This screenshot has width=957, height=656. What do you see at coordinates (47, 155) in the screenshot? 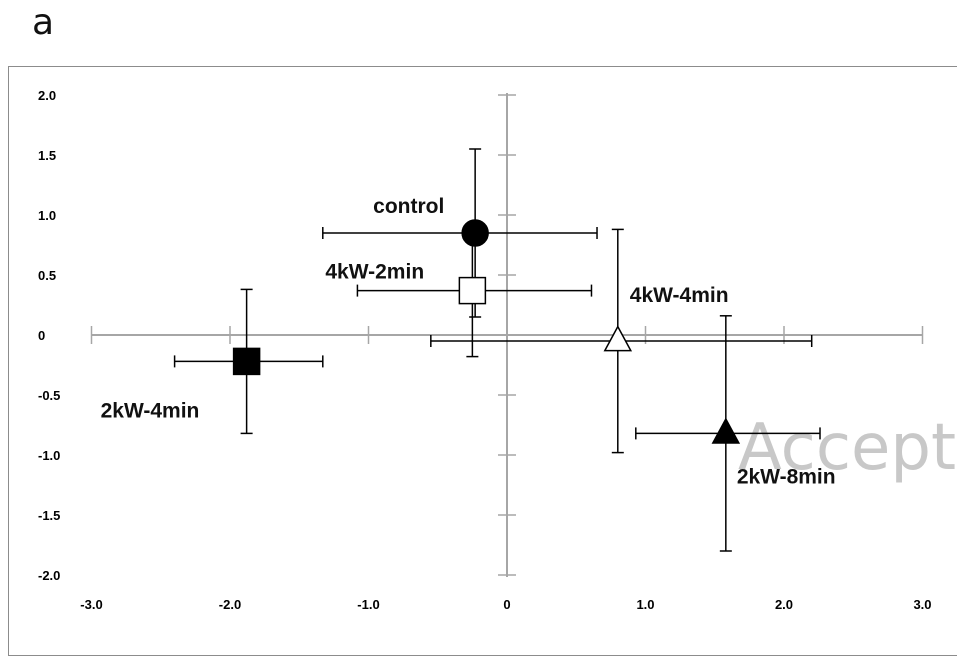
I see `y-tick-label: 1.5` at bounding box center [47, 155].